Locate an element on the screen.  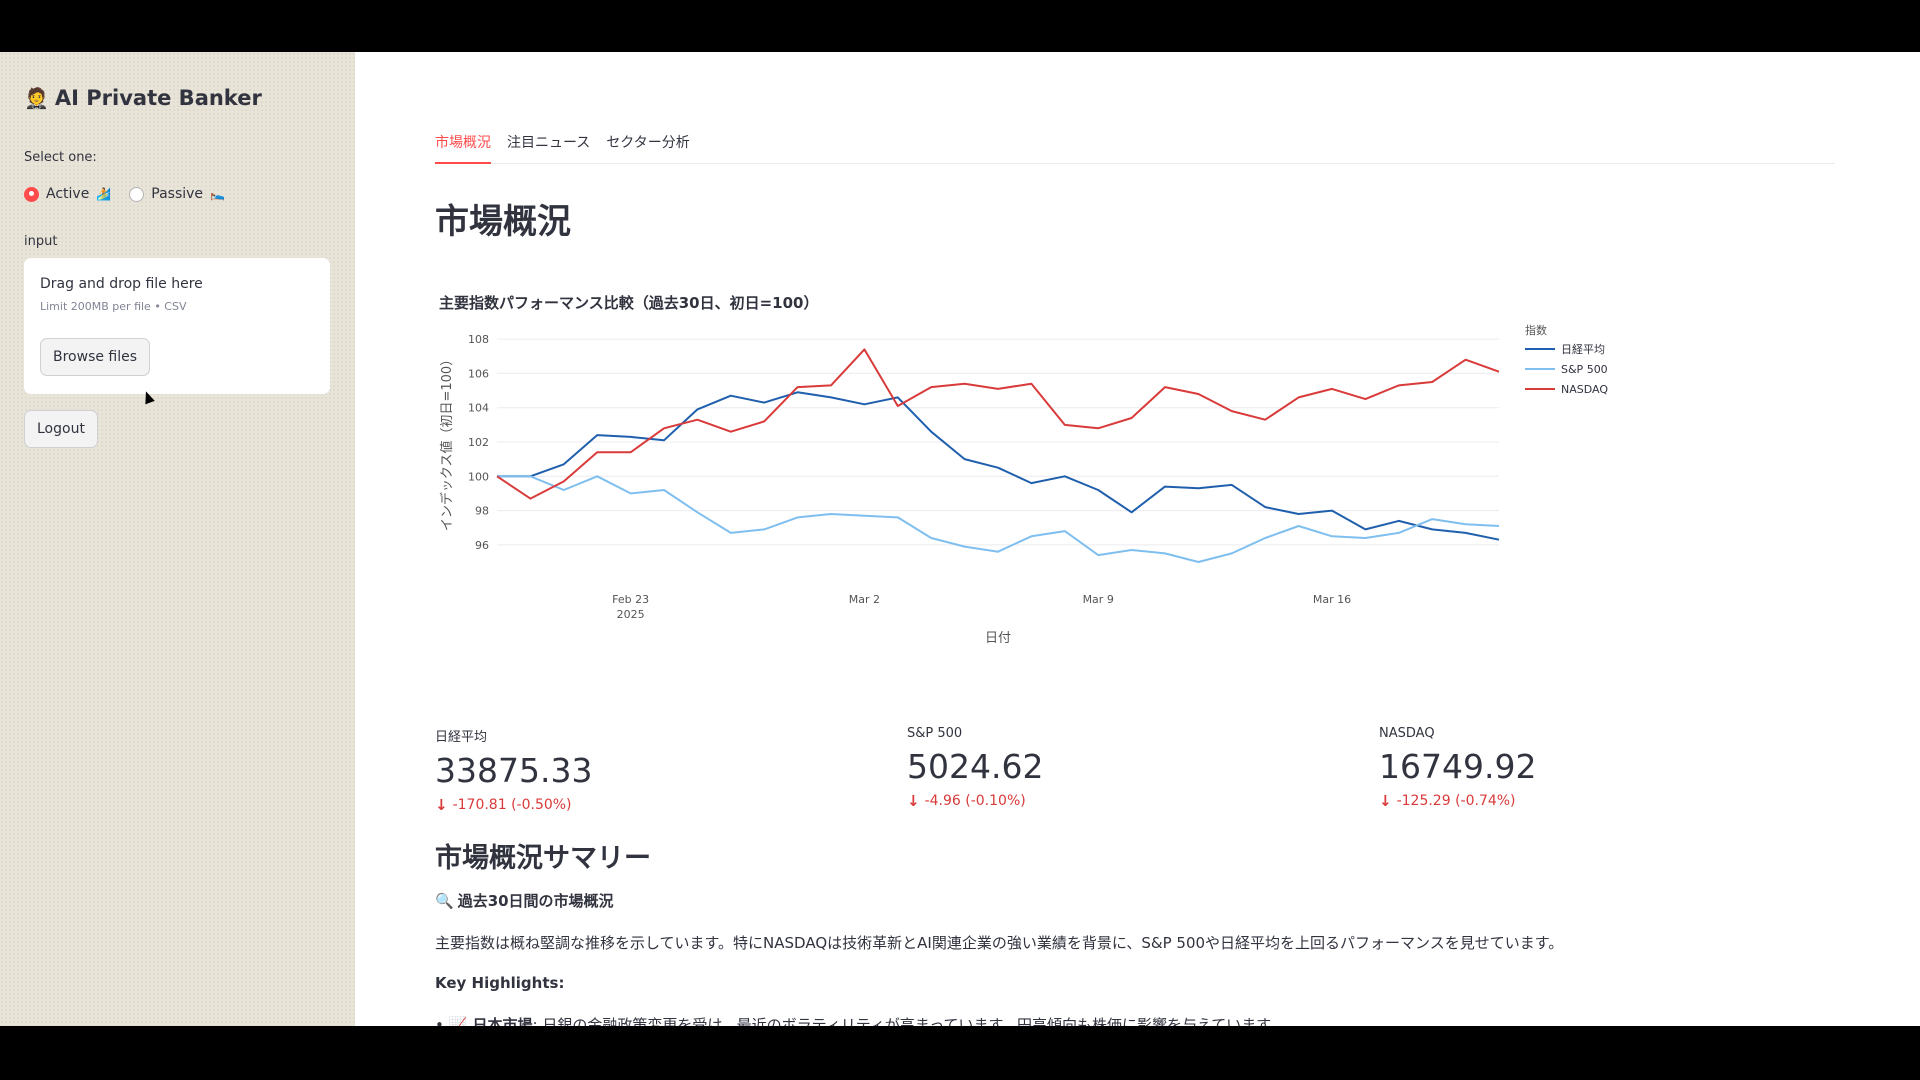
legend-title: 指数 is located at coordinates (1536, 330).